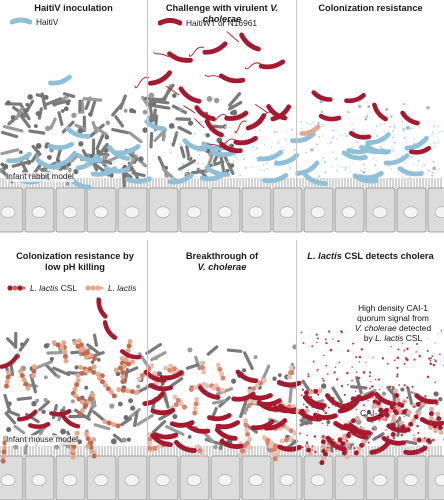 The width and height of the screenshot is (444, 500). What do you see at coordinates (213, 76) in the screenshot?
I see `flagellum` at bounding box center [213, 76].